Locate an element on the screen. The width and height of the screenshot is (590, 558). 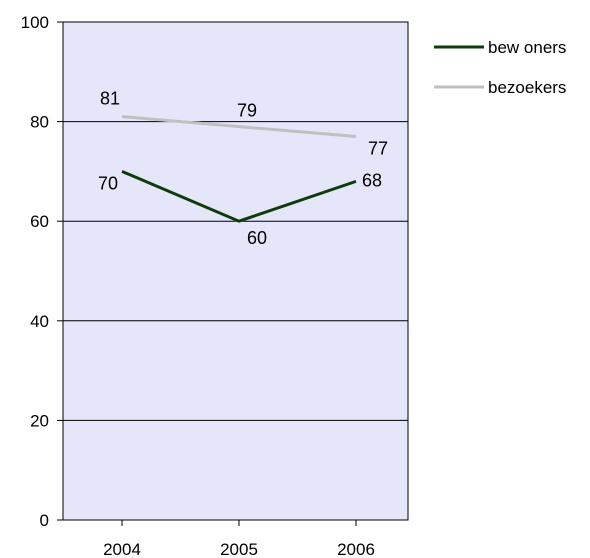
data-label: 81 is located at coordinates (110, 99).